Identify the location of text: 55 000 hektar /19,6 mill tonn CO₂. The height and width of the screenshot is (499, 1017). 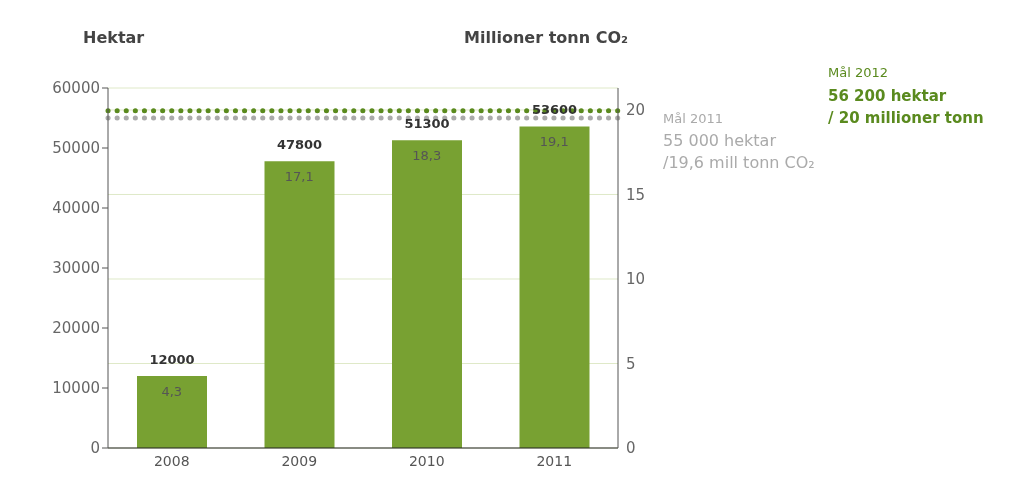
(739, 151).